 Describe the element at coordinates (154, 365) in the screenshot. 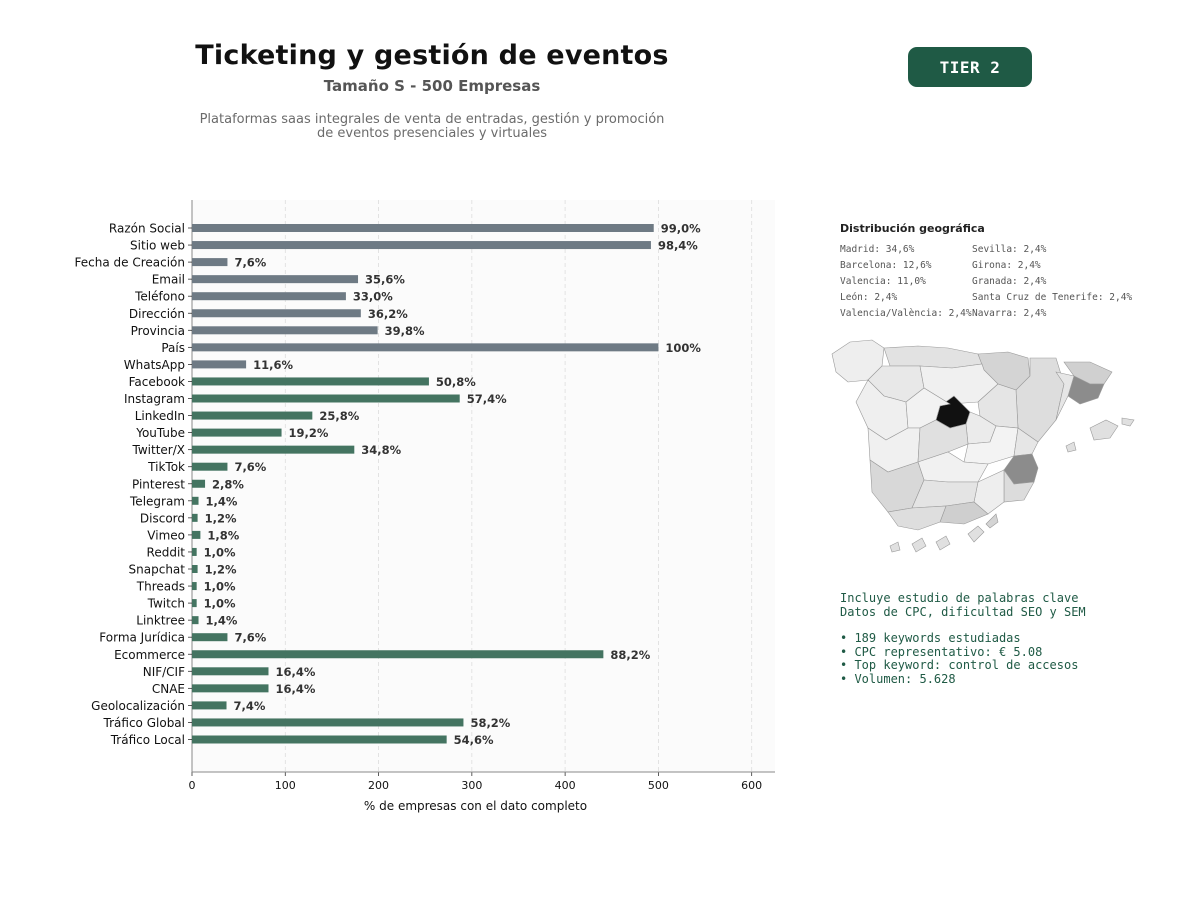

I see `category-label: WhatsApp` at that location.